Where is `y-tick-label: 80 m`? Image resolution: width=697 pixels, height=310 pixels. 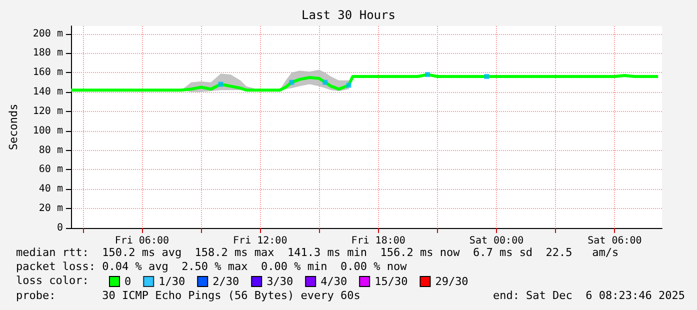 y-tick-label: 80 m is located at coordinates (50, 150).